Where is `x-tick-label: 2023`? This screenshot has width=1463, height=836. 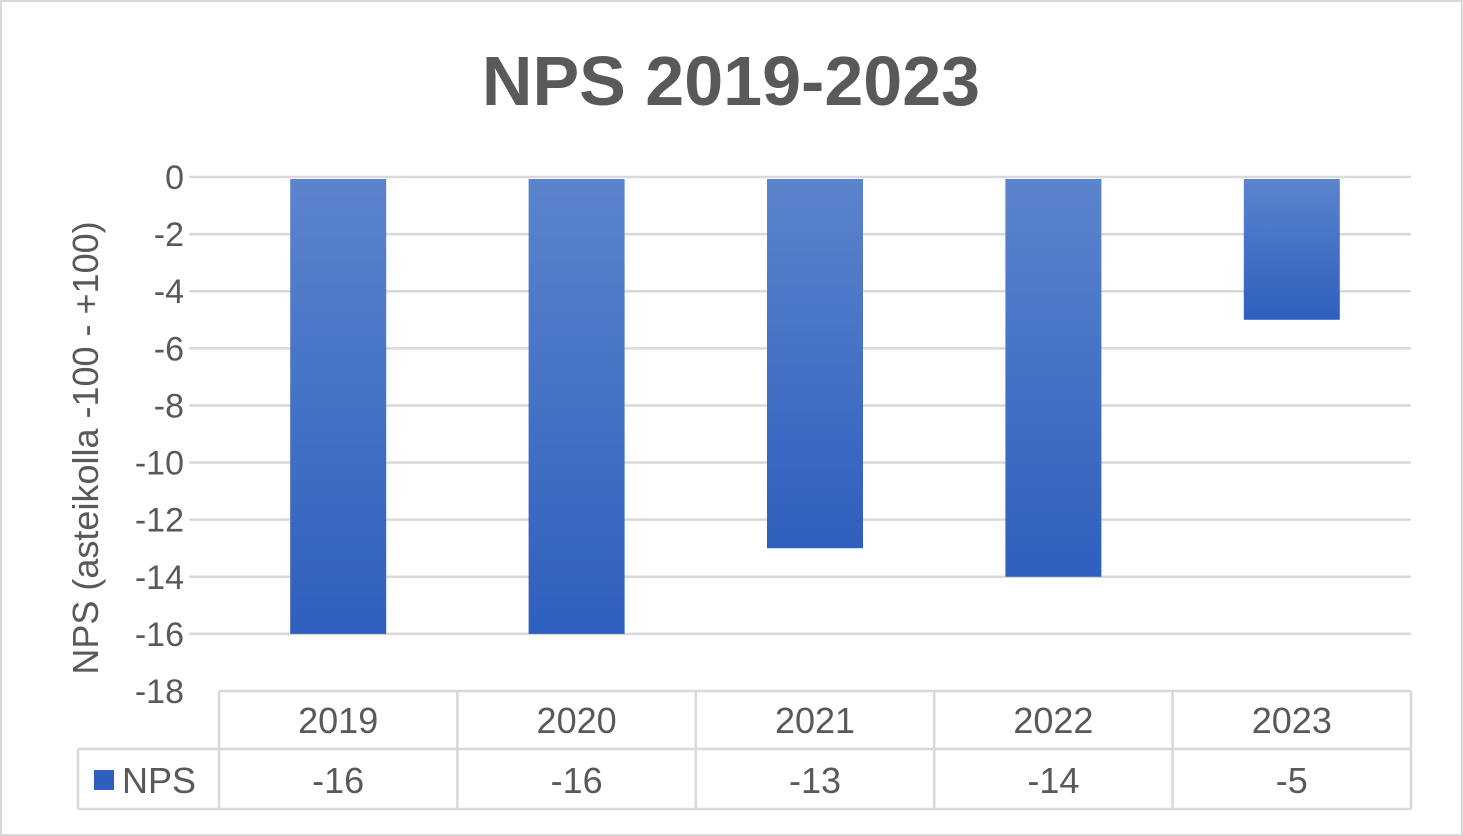
x-tick-label: 2023 is located at coordinates (1292, 720).